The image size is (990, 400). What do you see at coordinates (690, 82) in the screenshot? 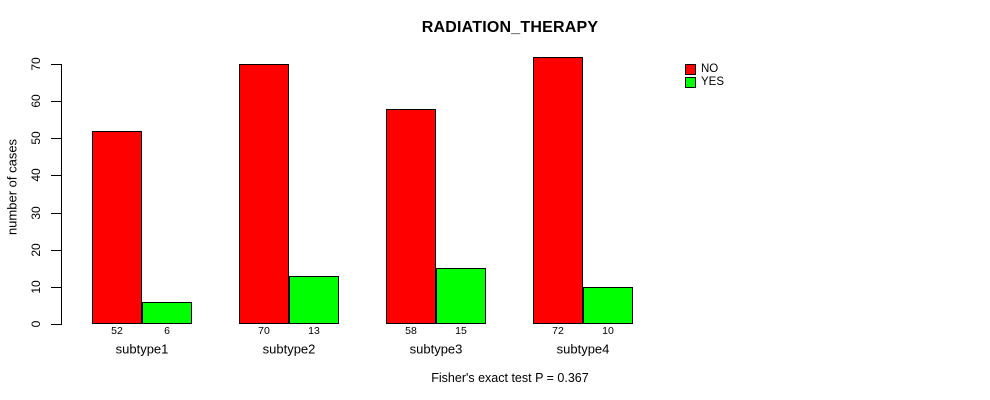
I see `legend-swatch-yes-icon` at bounding box center [690, 82].